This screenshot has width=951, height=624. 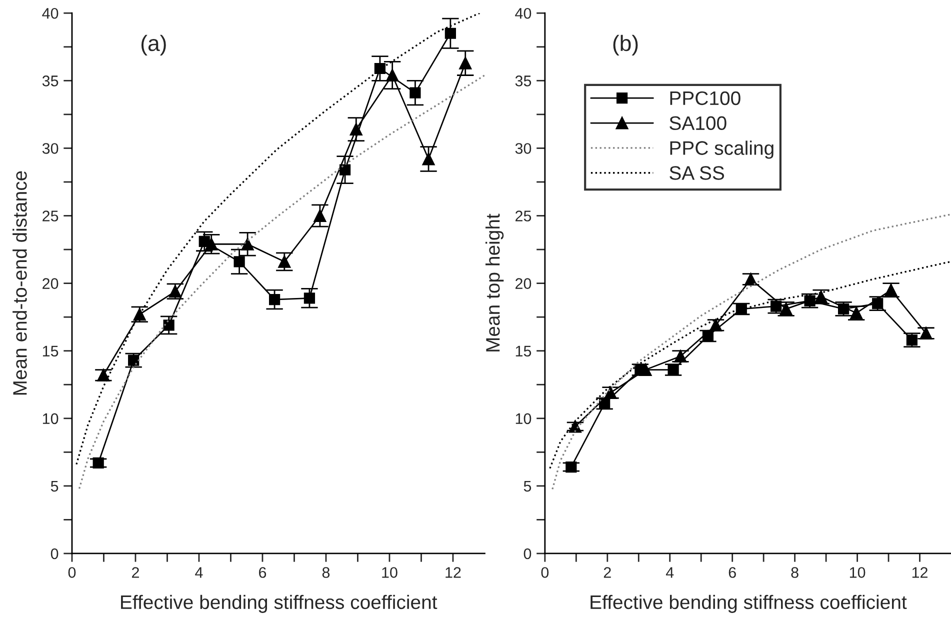 I want to click on y-axis-title: Mean end-to-end distance, so click(x=19, y=283).